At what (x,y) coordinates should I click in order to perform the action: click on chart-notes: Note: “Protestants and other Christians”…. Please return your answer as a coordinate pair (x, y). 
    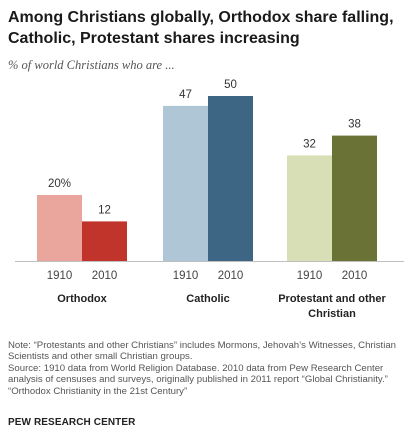
    Looking at the image, I should click on (212, 368).